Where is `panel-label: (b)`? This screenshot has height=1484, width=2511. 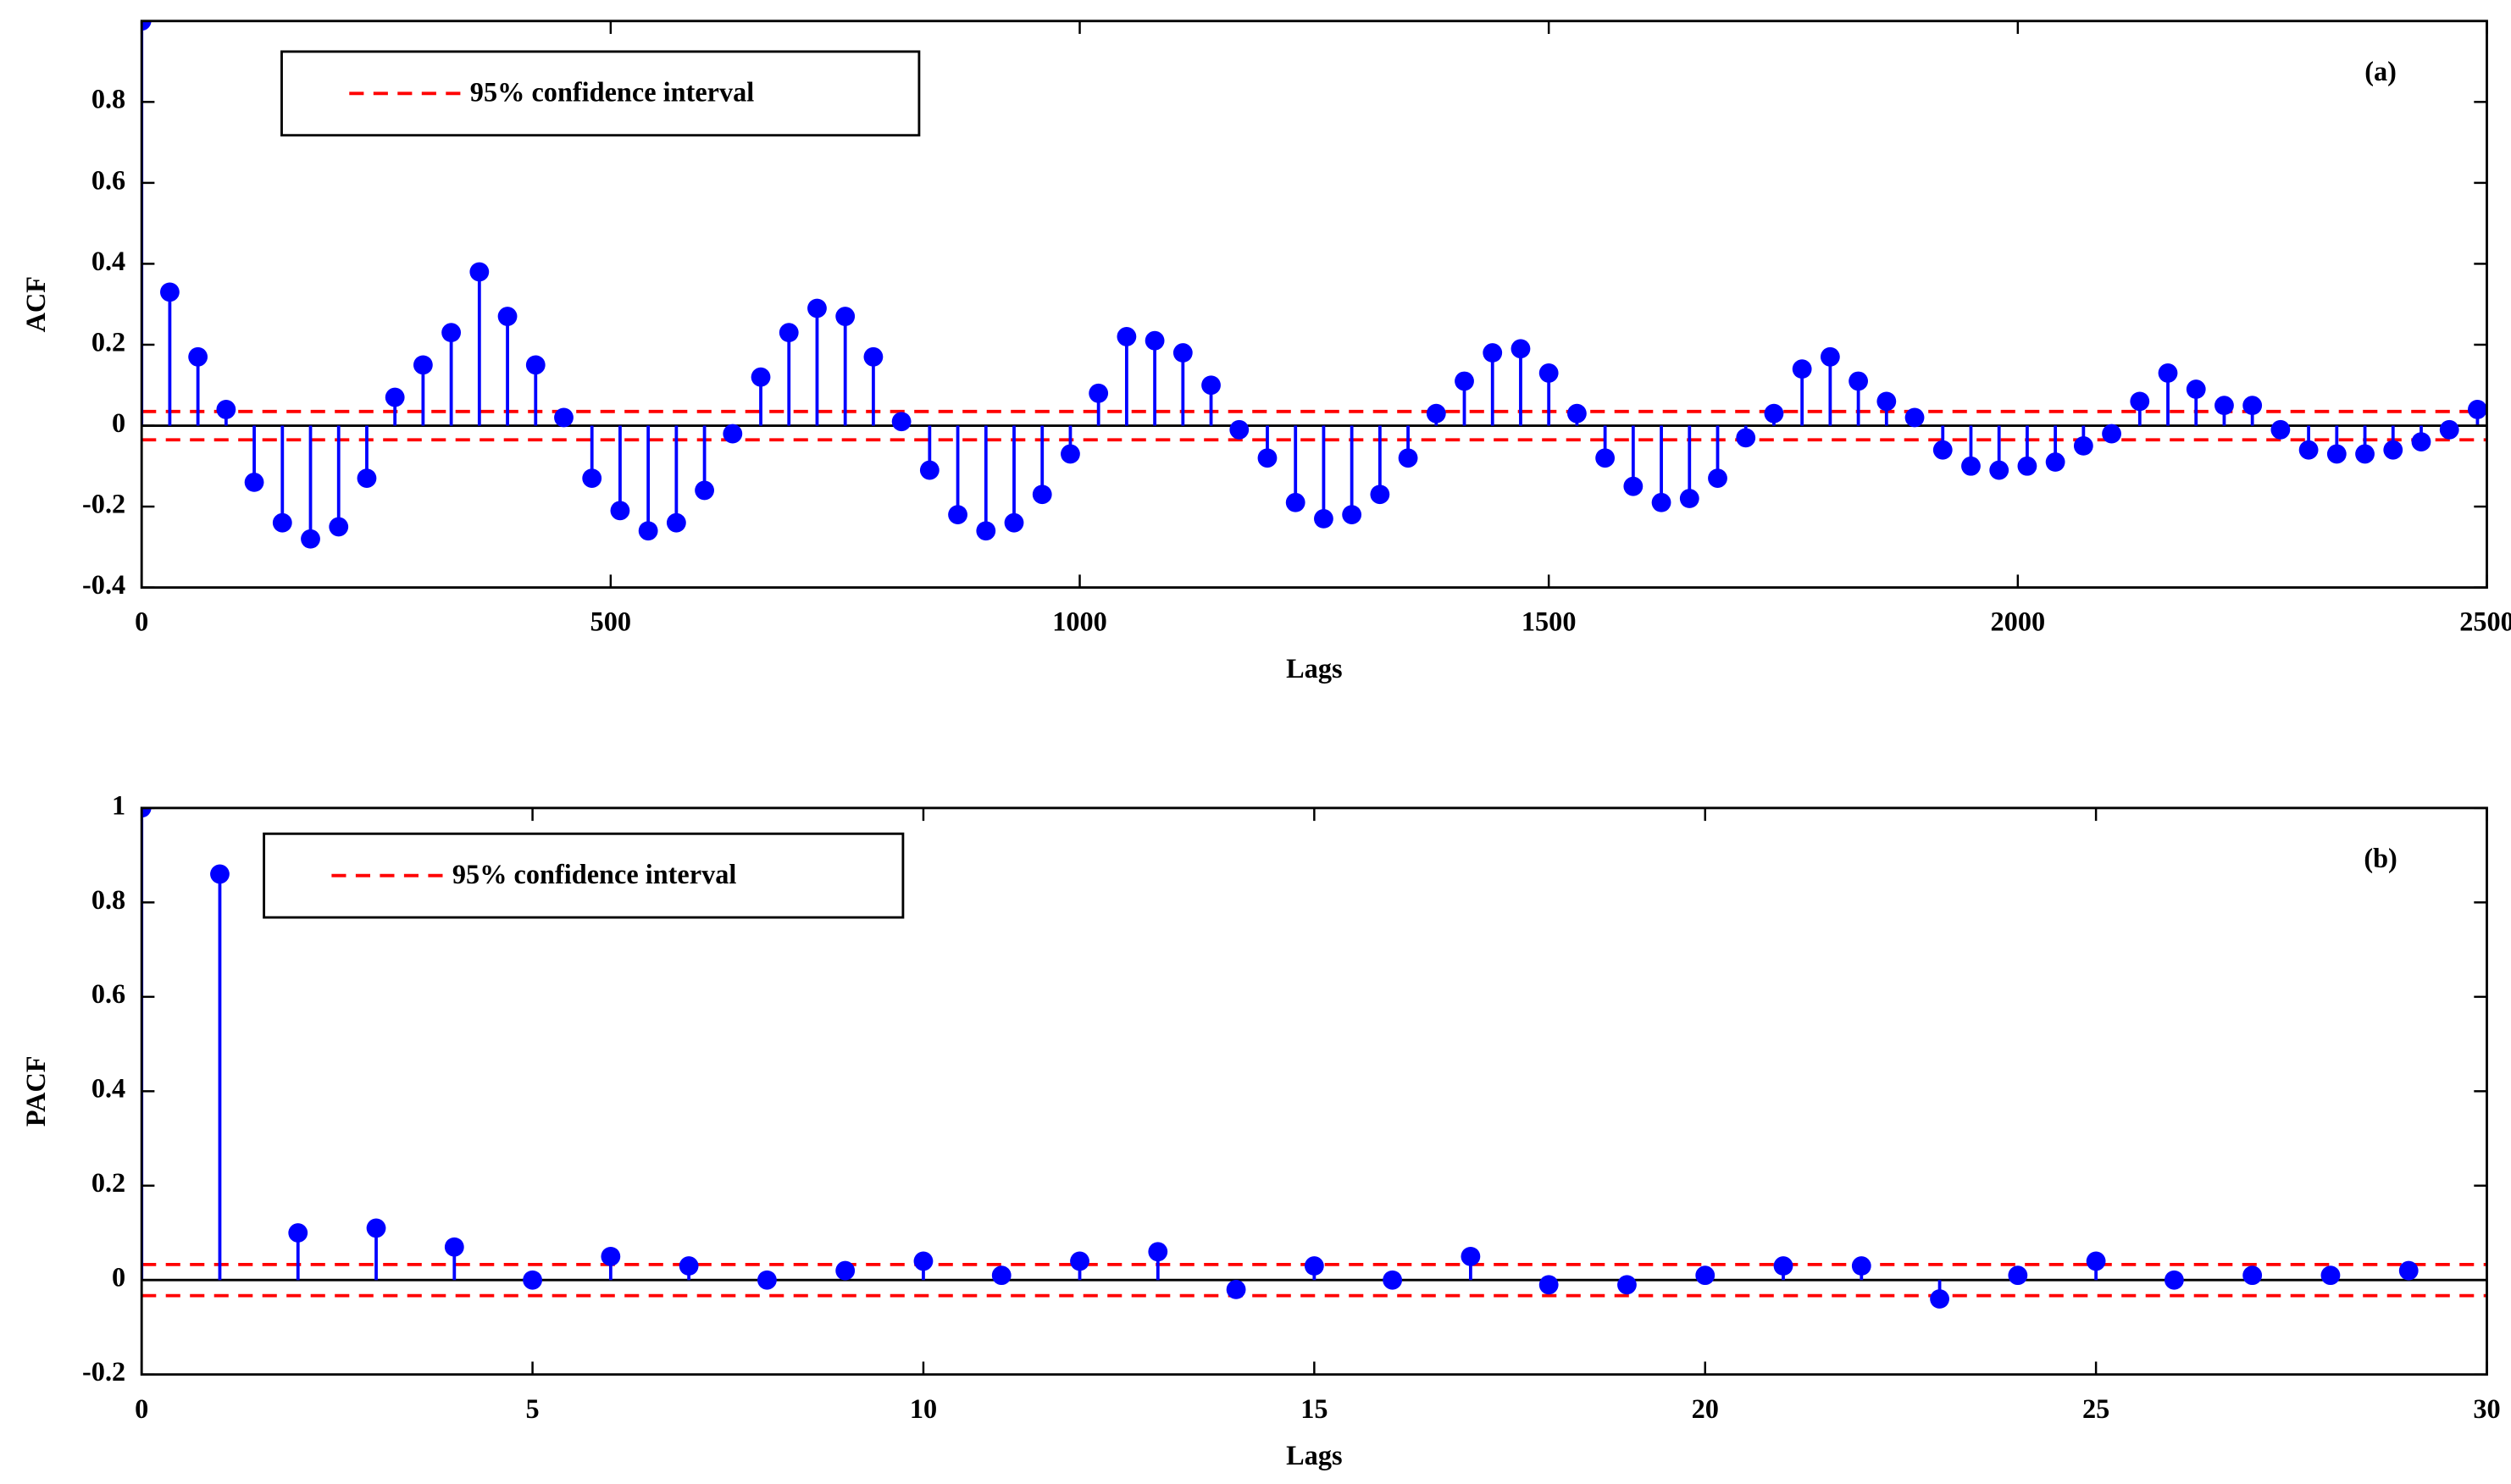
panel-label: (b) is located at coordinates (2380, 858).